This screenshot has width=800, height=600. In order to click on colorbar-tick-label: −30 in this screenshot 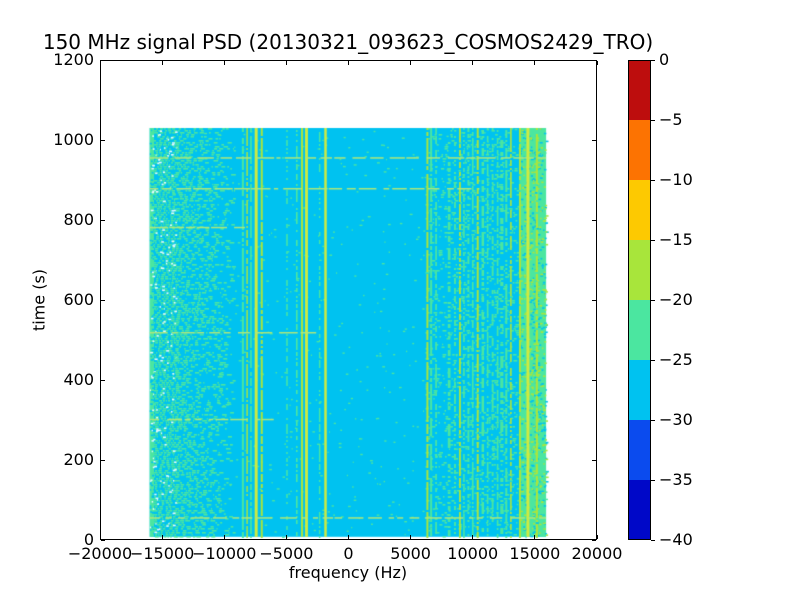, I will do `click(676, 419)`.